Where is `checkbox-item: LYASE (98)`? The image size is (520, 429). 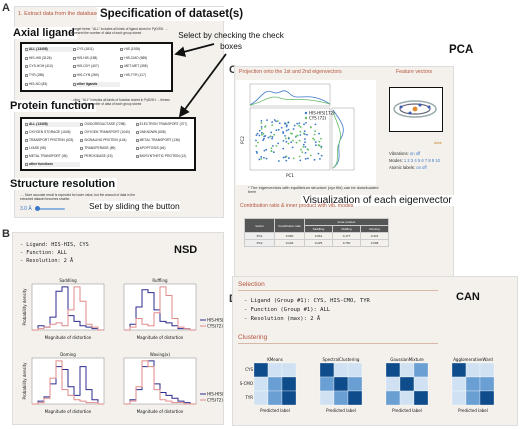
checkbox-item: LYASE (98) is located at coordinates (52, 148).